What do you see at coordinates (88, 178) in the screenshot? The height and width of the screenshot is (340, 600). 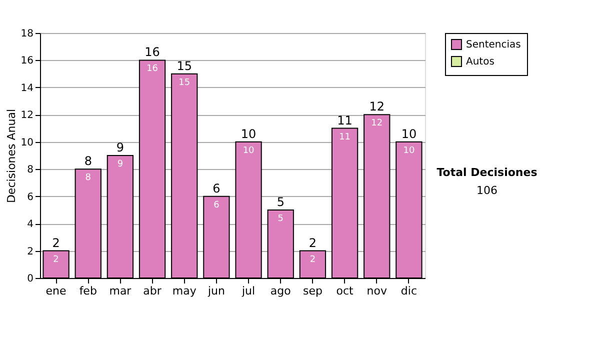 I see `data-label: 8` at bounding box center [88, 178].